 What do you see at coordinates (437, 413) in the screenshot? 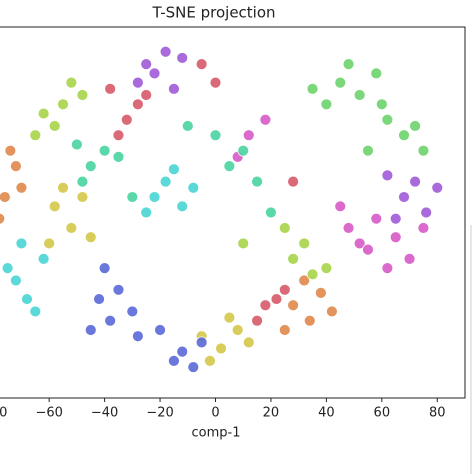
I see `x-tick-label: 80` at bounding box center [437, 413].